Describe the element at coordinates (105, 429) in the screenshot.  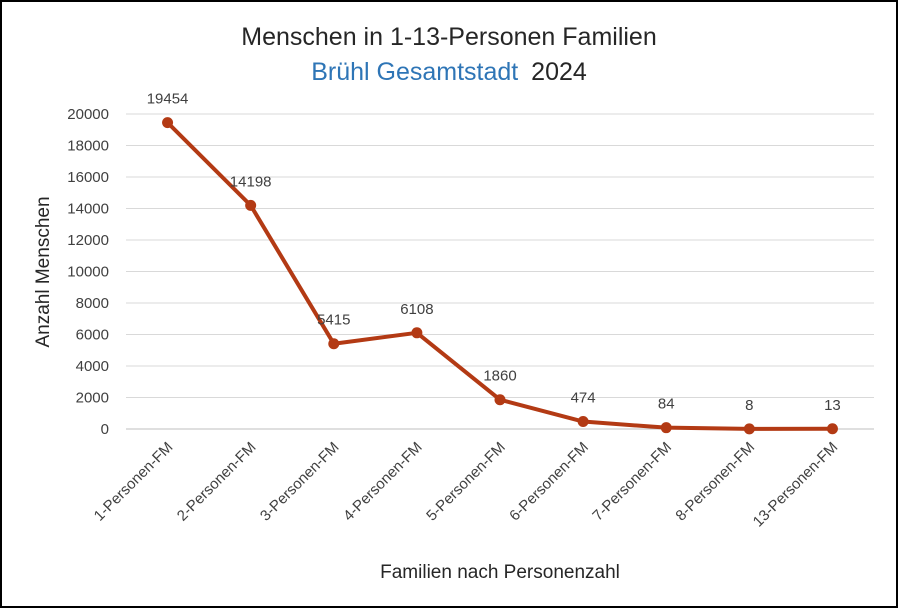
I see `y-tick-label: 0` at that location.